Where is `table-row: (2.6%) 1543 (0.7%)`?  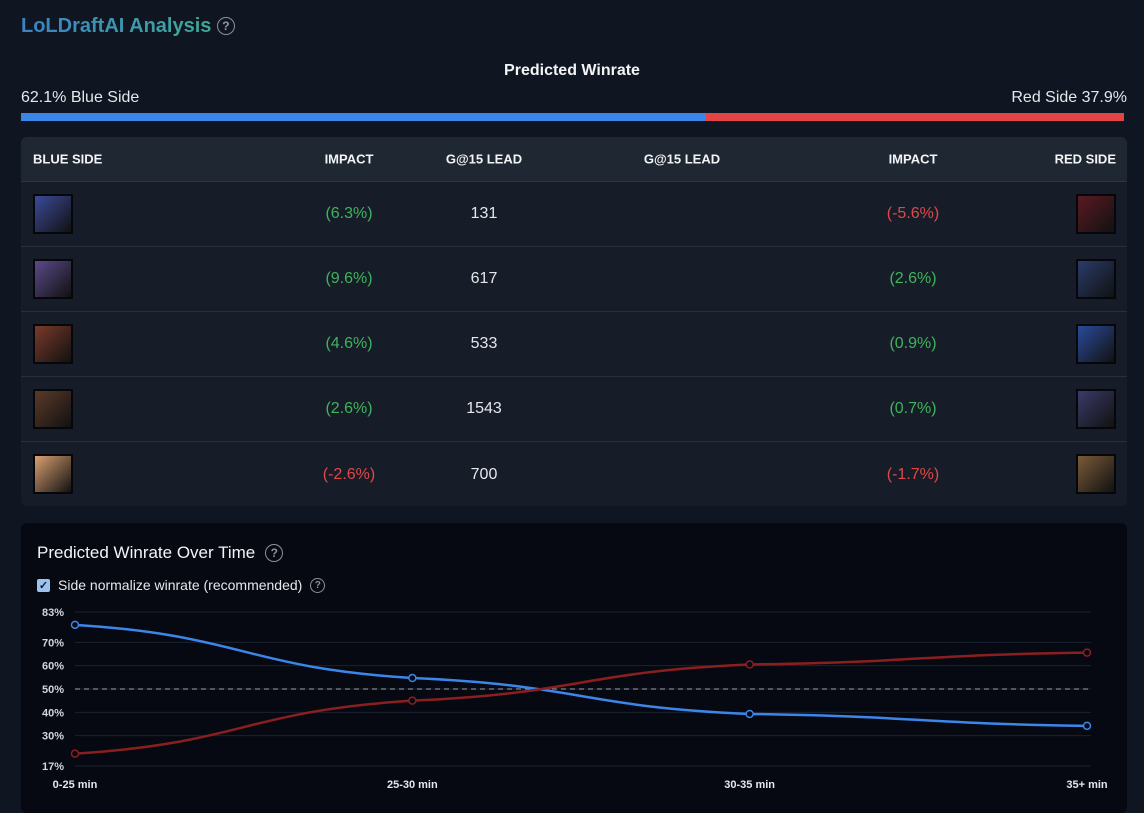 table-row: (2.6%) 1543 (0.7%) is located at coordinates (574, 409).